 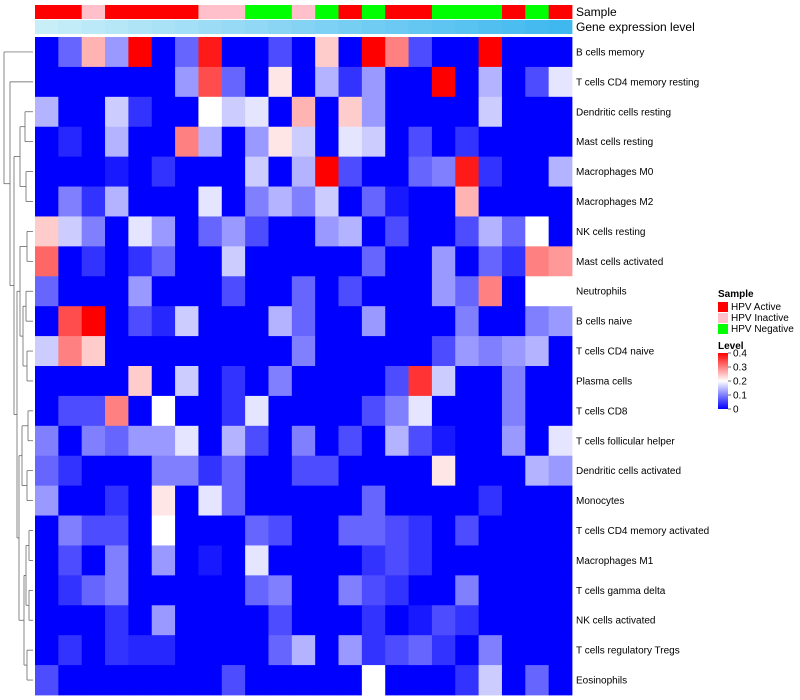 I want to click on legend-swatch-hpv-active, so click(x=723, y=307).